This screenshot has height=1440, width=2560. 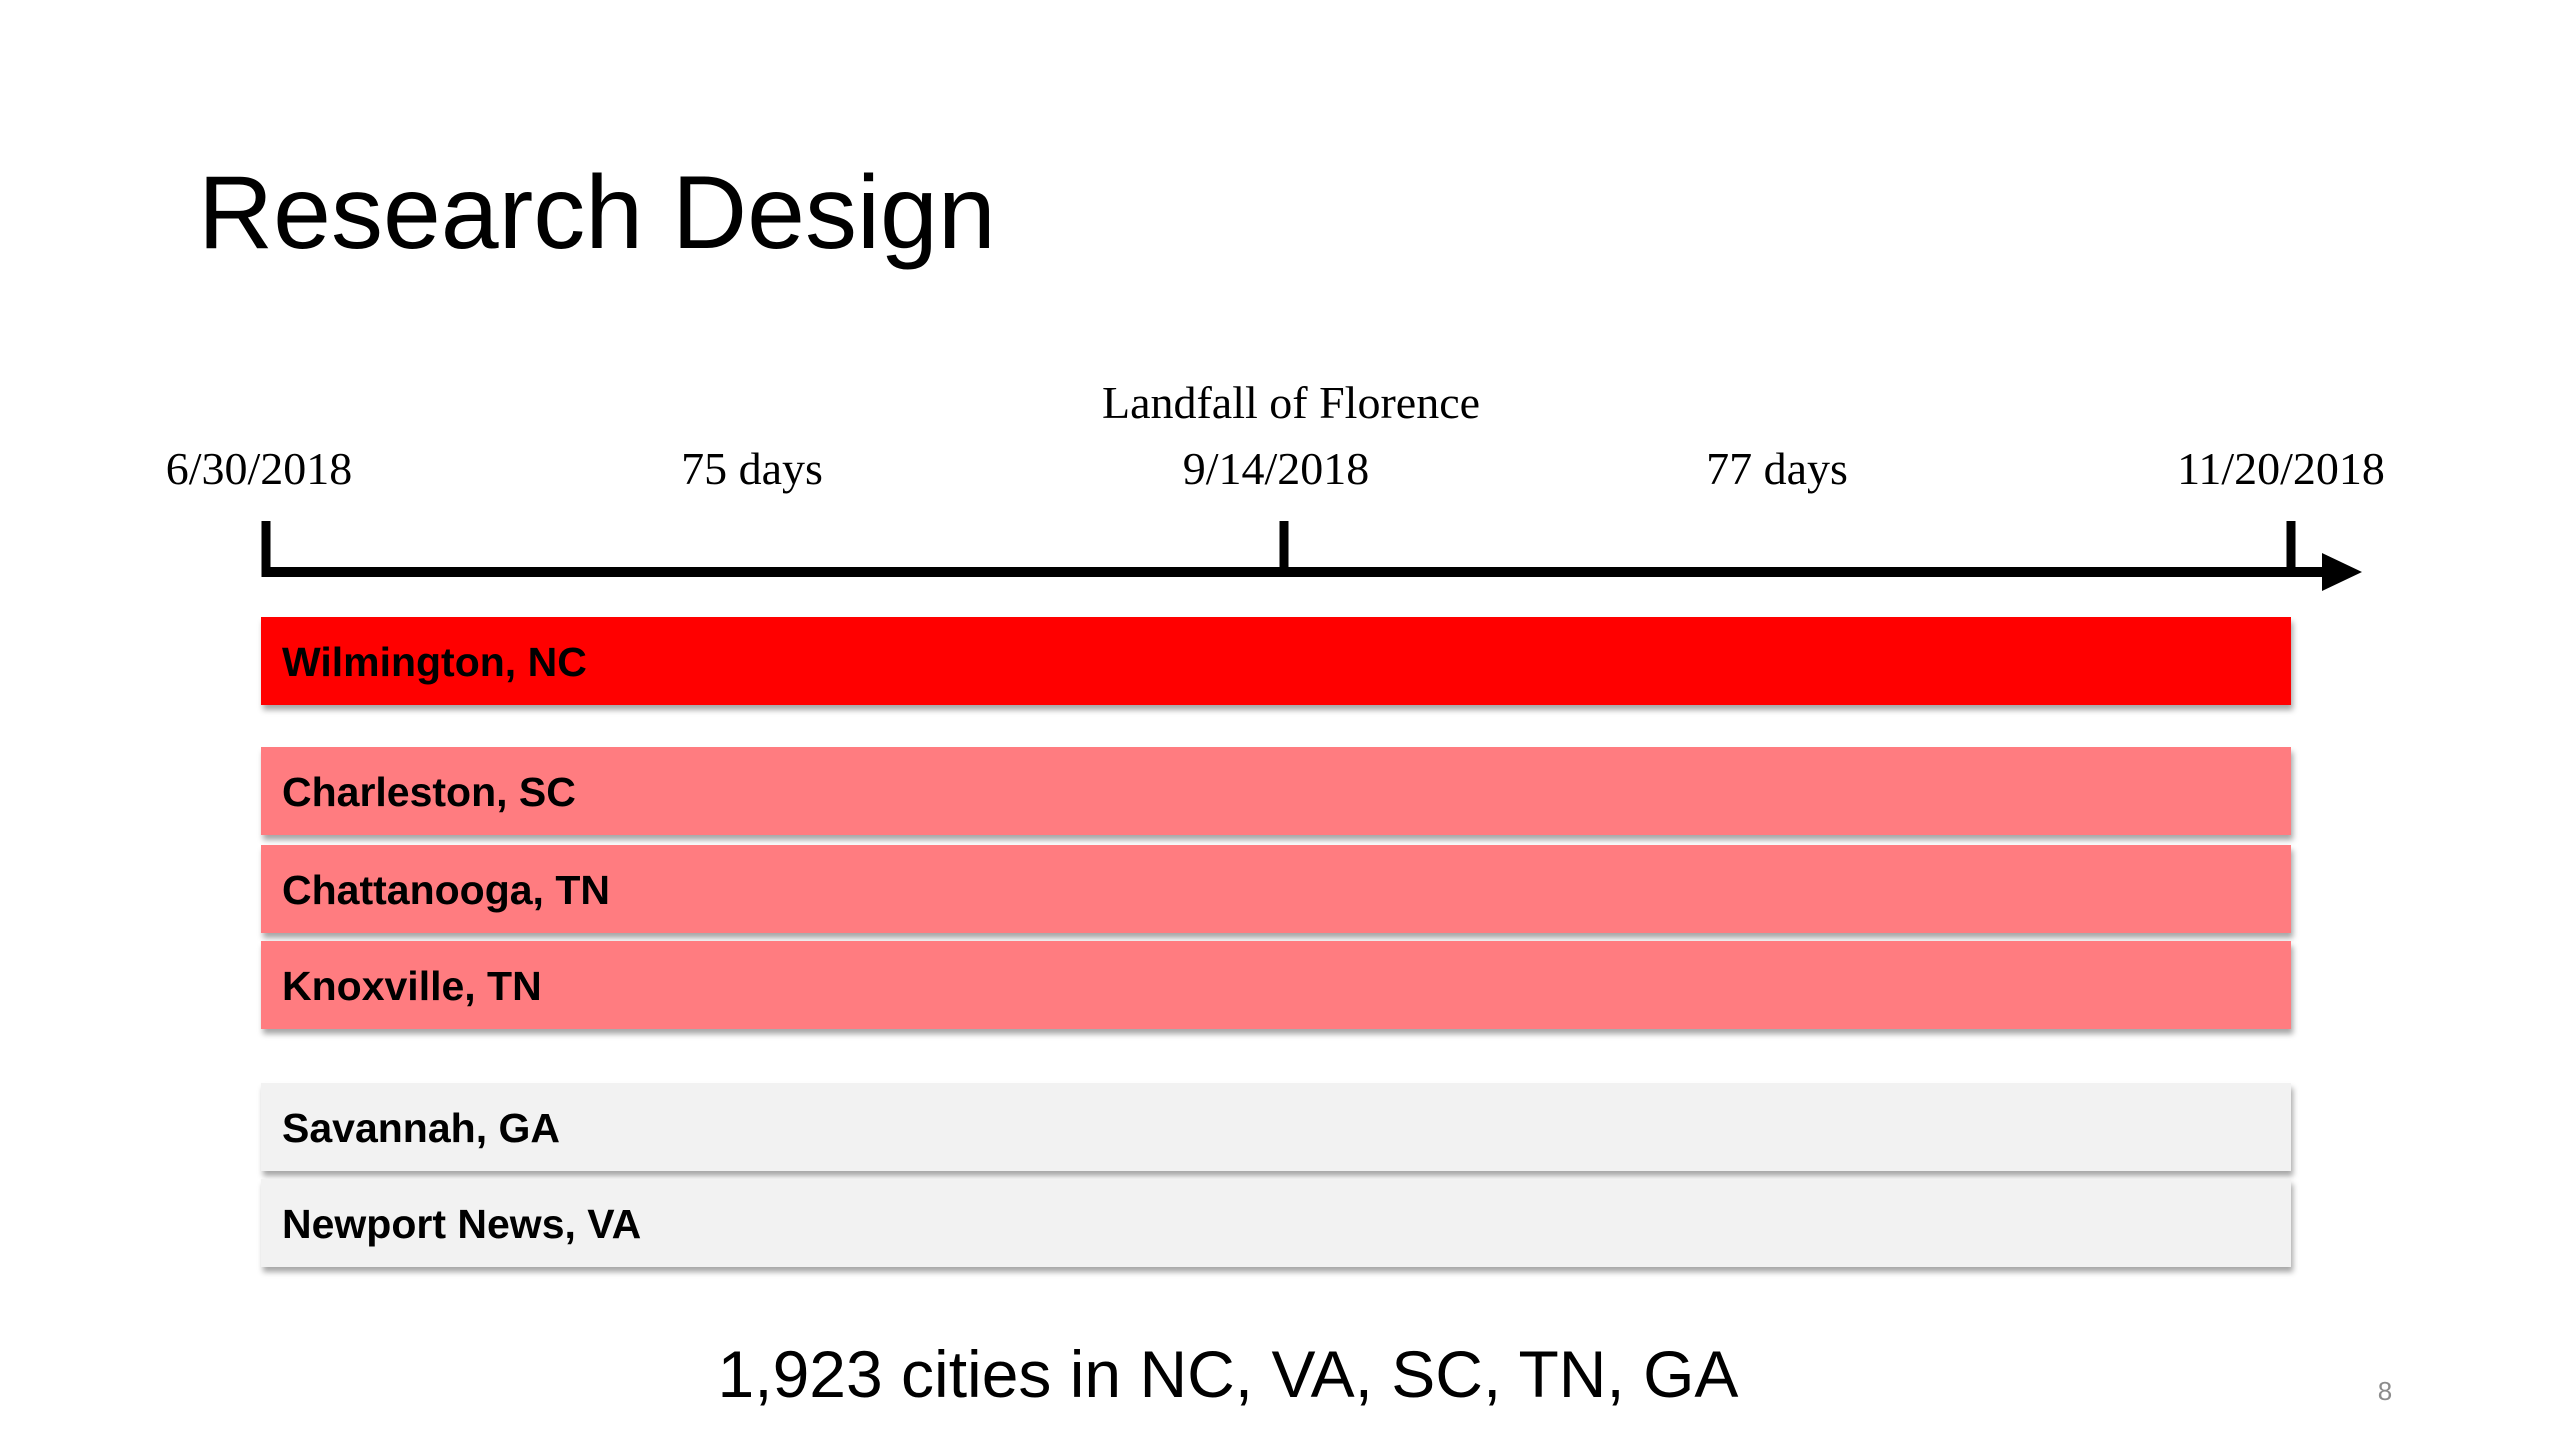 What do you see at coordinates (429, 792) in the screenshot?
I see `city-label: Charleston, SC` at bounding box center [429, 792].